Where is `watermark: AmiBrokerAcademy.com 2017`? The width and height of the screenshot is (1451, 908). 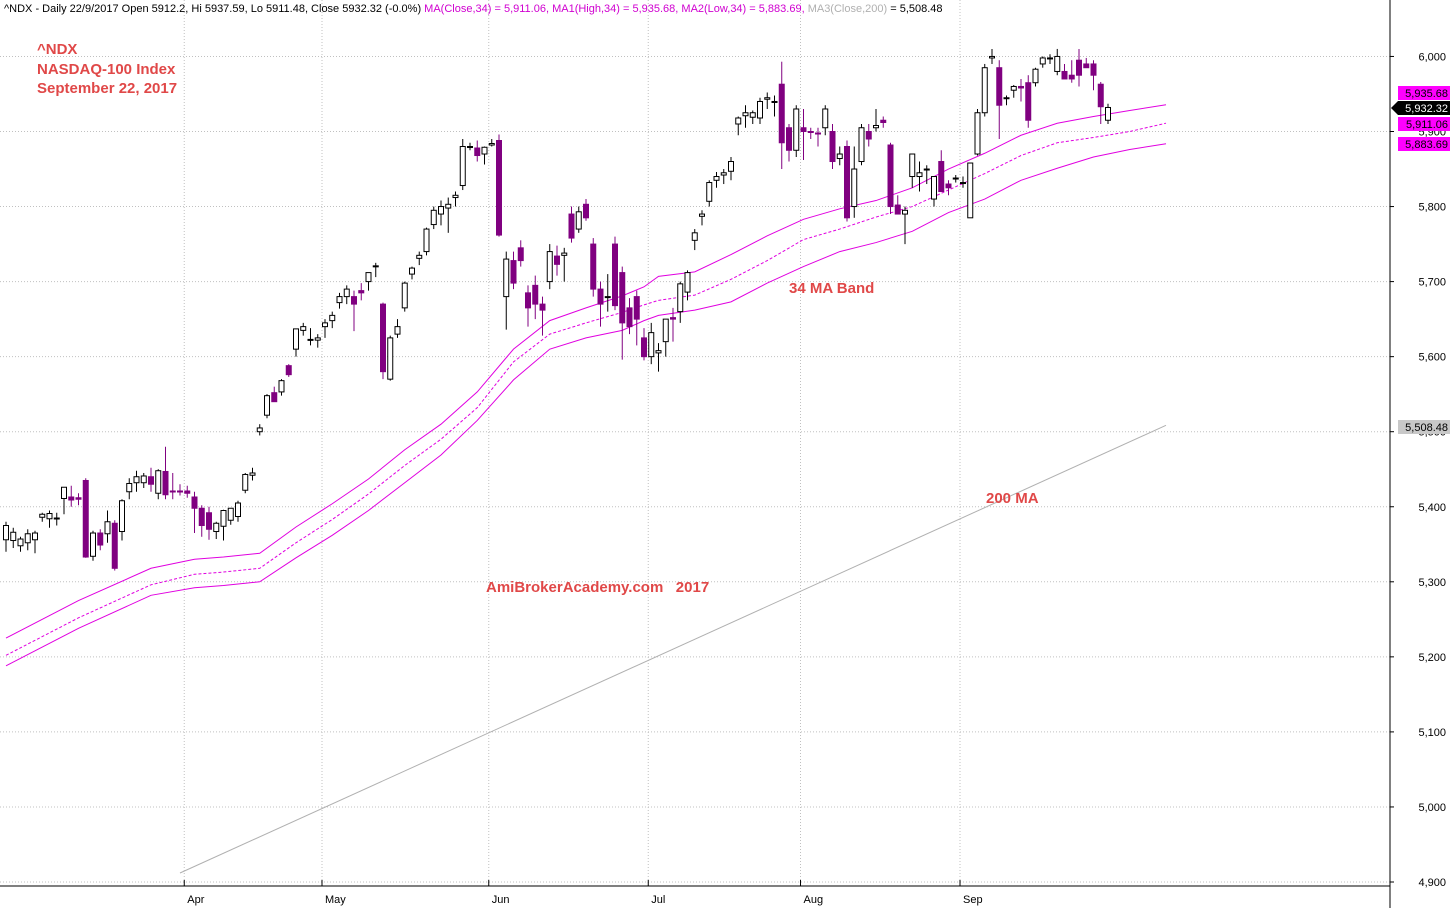
watermark: AmiBrokerAcademy.com 2017 is located at coordinates (597, 587).